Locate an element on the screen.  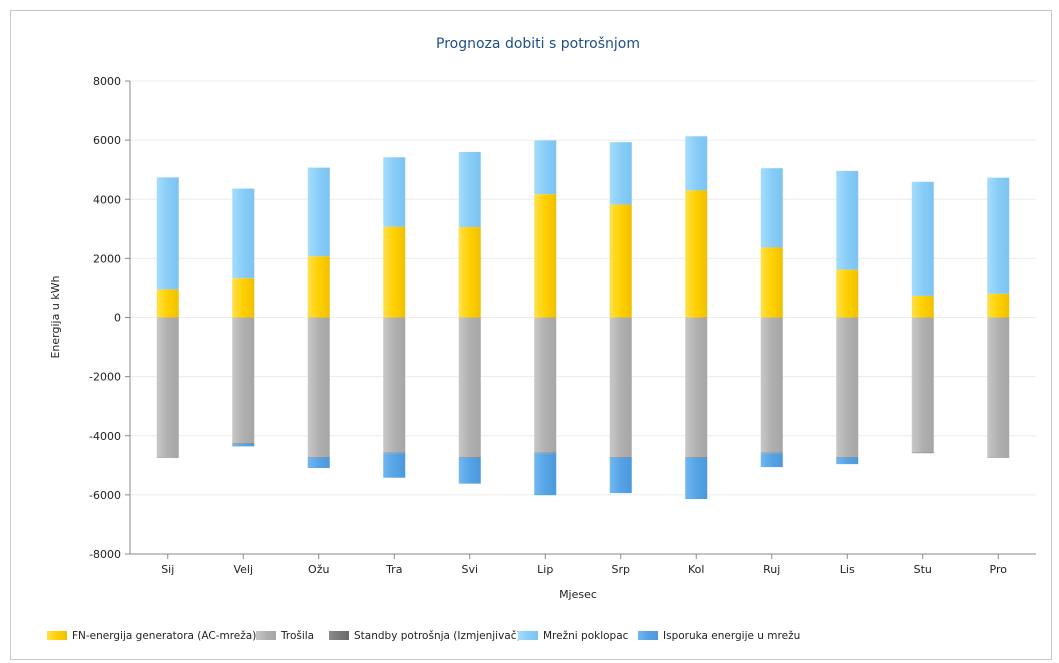
y-tick-label: -8000 is located at coordinates (105, 554).